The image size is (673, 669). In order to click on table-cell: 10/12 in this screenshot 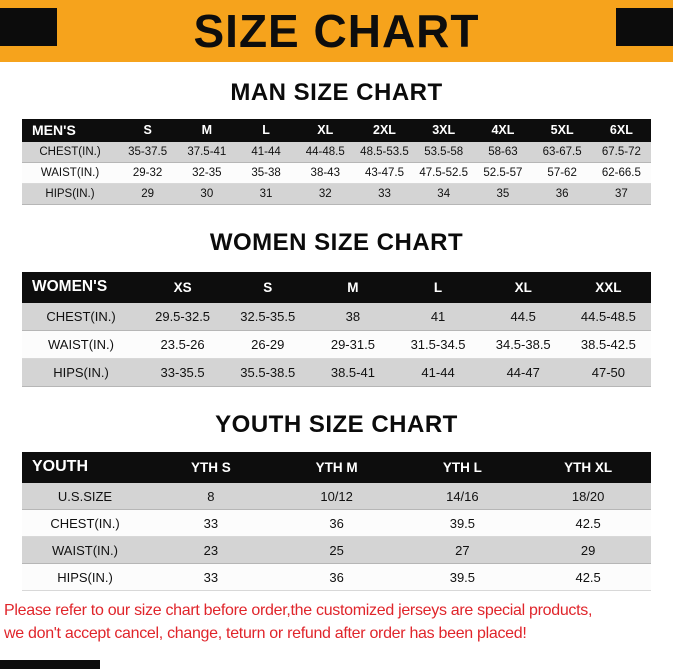, I will do `click(336, 496)`.